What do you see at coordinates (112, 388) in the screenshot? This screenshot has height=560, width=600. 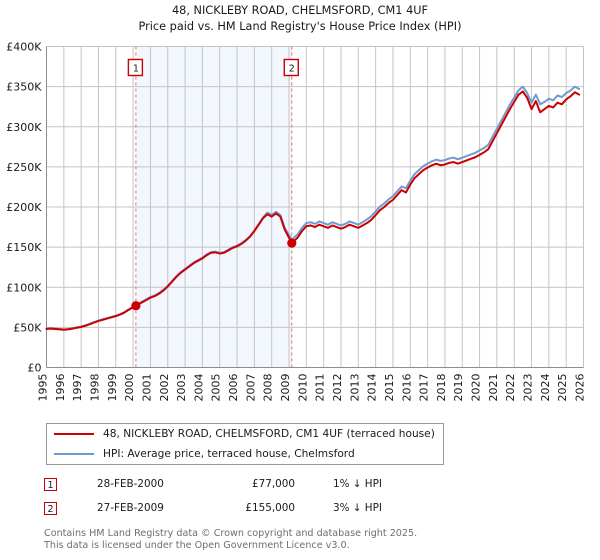 I see `x-axis-tick-label: 1999` at bounding box center [112, 388].